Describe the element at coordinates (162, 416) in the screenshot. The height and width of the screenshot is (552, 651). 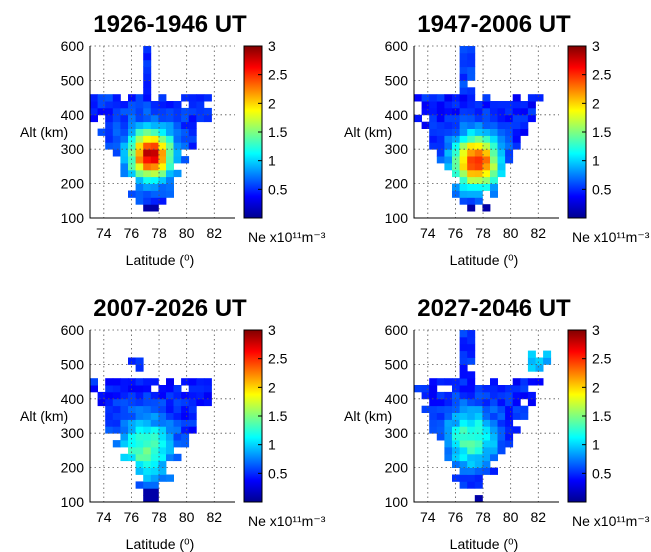
I see `axes-frame` at that location.